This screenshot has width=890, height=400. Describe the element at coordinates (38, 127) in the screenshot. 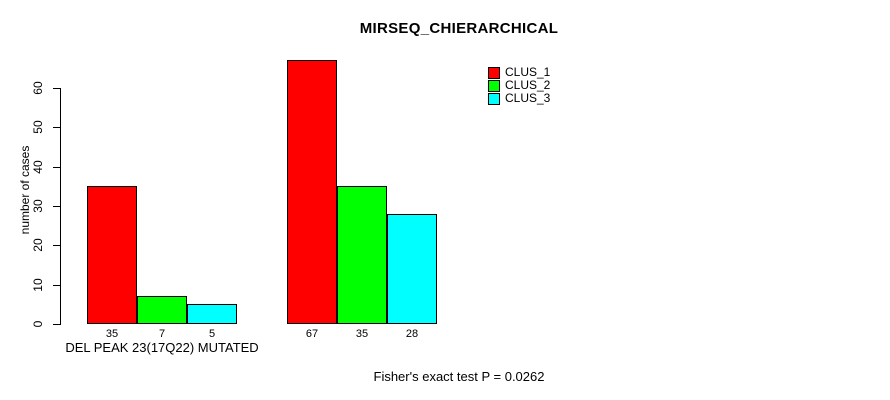

I see `y-tick-label: 50` at that location.